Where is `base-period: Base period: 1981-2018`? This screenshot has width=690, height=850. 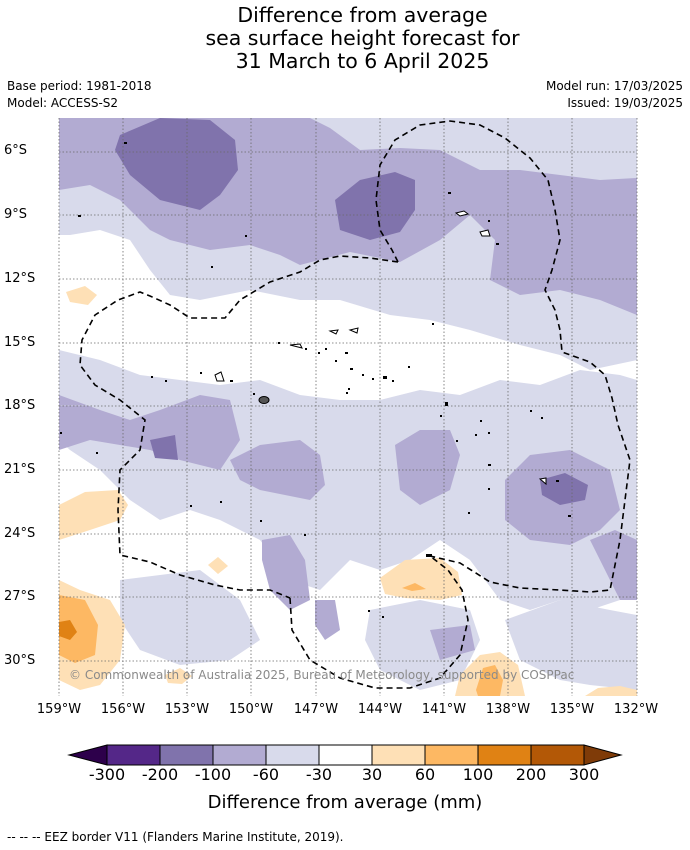 base-period: Base period: 1981-2018 is located at coordinates (79, 86).